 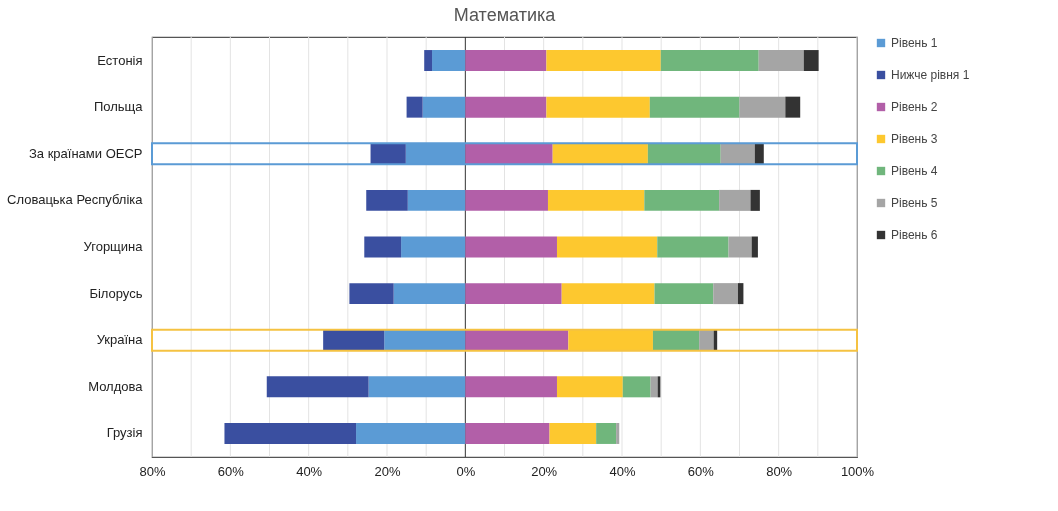 What do you see at coordinates (914, 235) in the screenshot?
I see `legend-label: Рівень 6` at bounding box center [914, 235].